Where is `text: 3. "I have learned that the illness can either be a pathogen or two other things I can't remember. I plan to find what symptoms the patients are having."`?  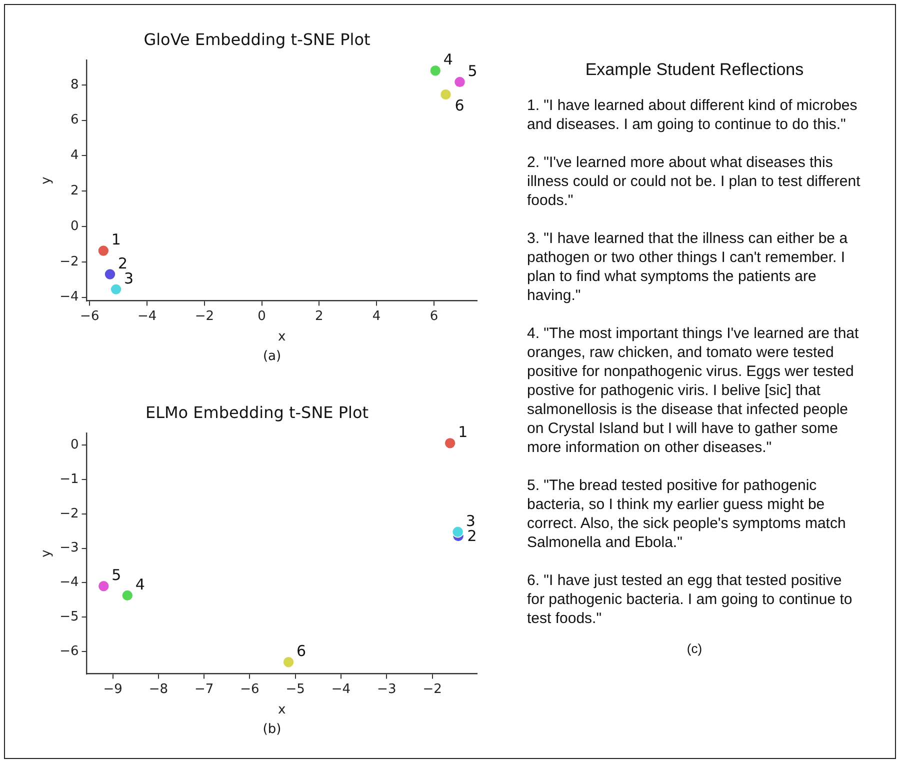 text: 3. "I have learned that the illness can either be a pathogen or two other things I can't remember. I plan to find what symptoms the patients are having." is located at coordinates (688, 267).